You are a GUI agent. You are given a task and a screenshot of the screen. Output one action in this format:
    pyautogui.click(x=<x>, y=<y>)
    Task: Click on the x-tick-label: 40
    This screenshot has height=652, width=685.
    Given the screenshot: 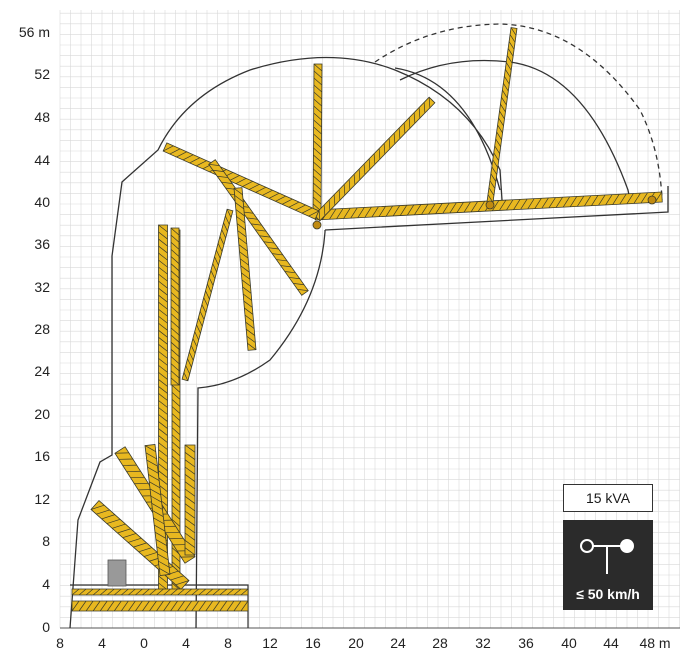 What is the action you would take?
    pyautogui.click(x=569, y=643)
    